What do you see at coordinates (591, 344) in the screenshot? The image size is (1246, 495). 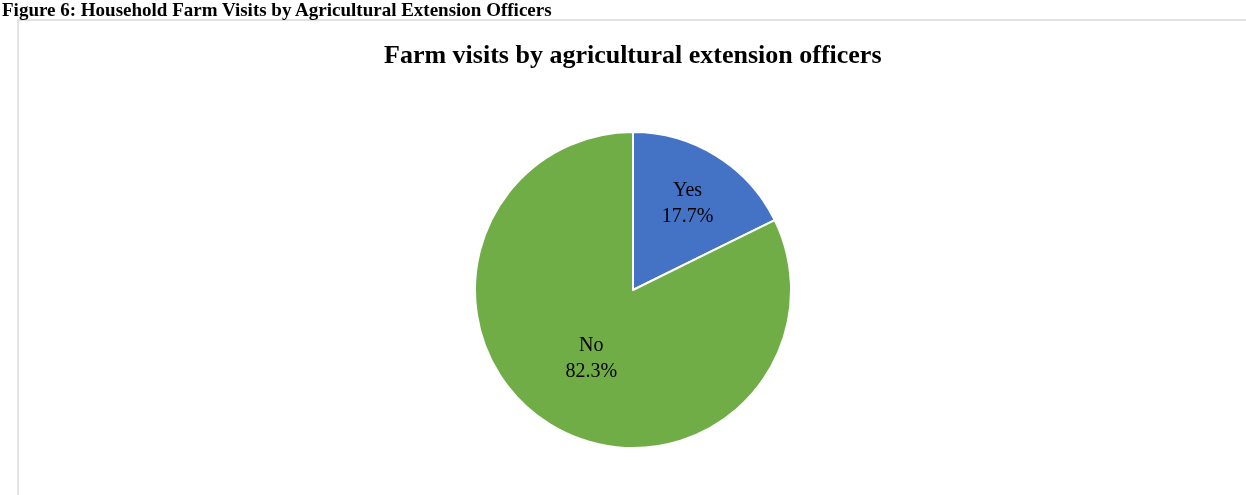 I see `slice-label: No` at bounding box center [591, 344].